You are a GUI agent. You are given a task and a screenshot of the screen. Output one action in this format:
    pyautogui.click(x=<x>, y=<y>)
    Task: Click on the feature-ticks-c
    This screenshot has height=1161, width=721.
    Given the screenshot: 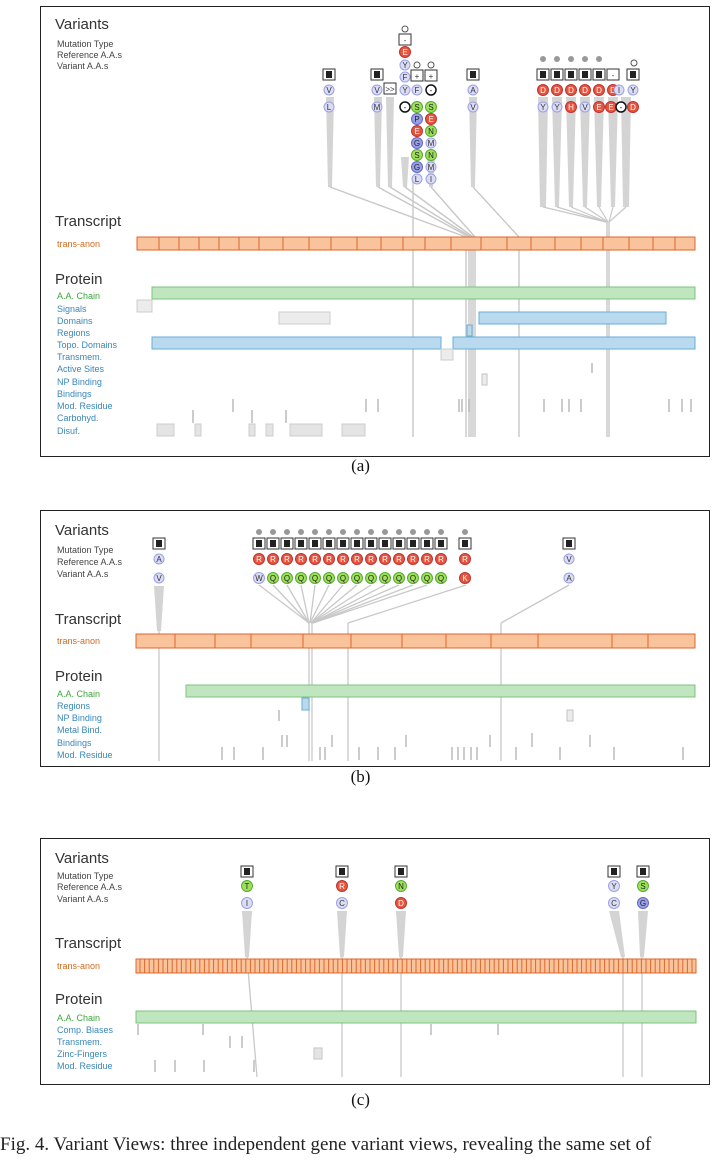 What is the action you would take?
    pyautogui.click(x=318, y=1048)
    